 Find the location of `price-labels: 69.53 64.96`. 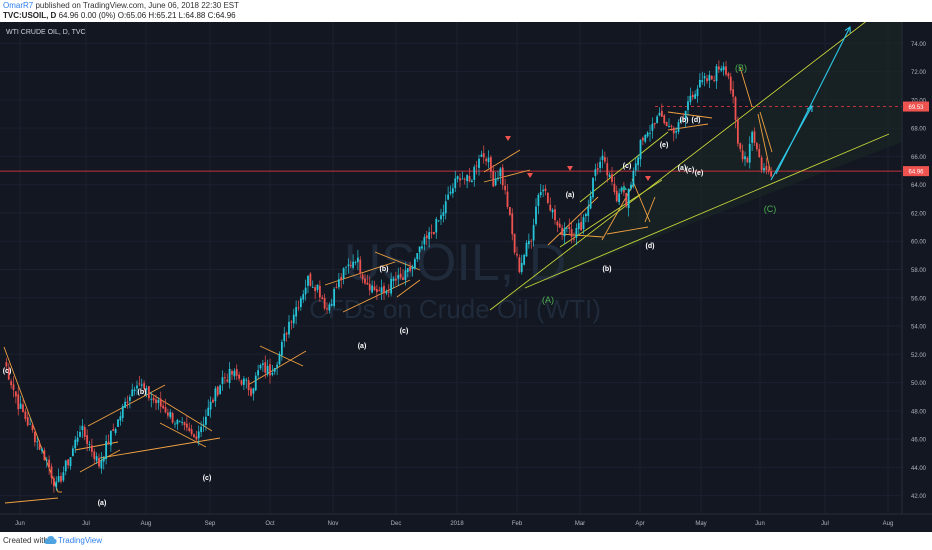

price-labels: 69.53 64.96 is located at coordinates (916, 139).